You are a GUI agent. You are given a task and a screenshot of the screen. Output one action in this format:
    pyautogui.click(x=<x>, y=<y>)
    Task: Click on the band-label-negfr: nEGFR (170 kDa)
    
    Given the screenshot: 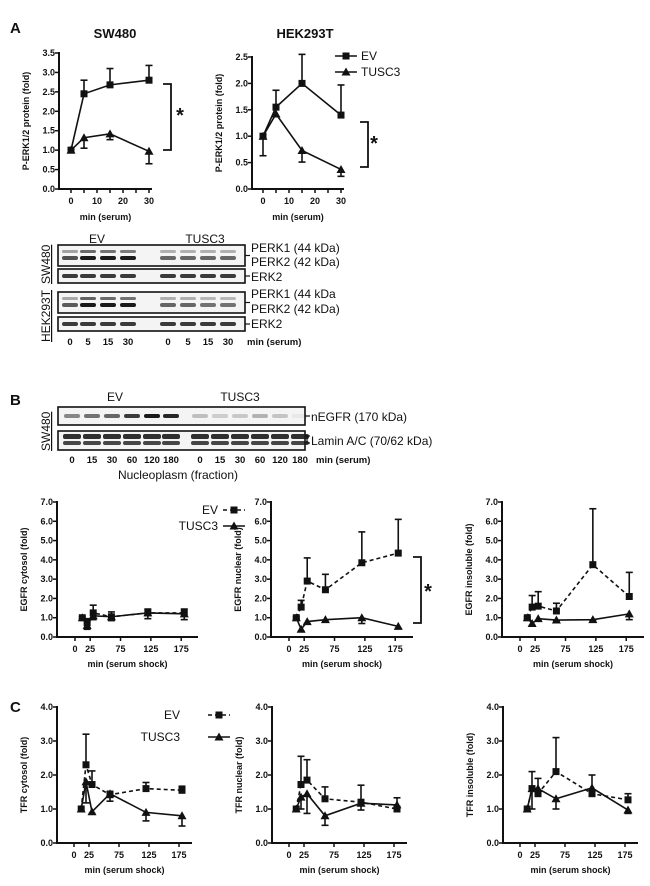 What is the action you would take?
    pyautogui.click(x=359, y=417)
    